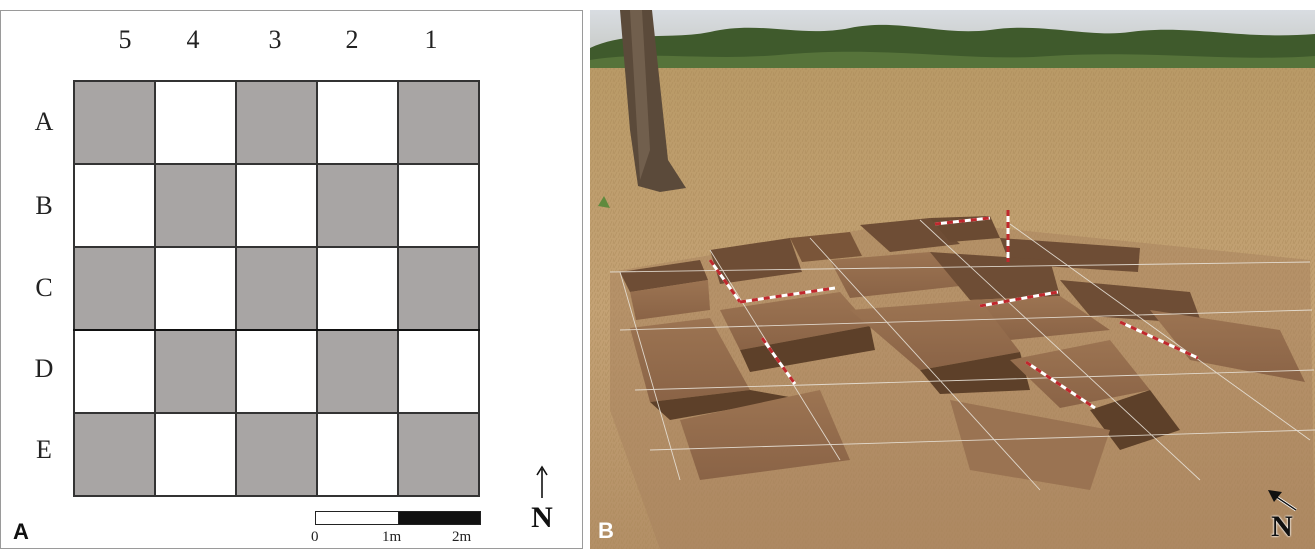  I want to click on grid-cell-C5, so click(114, 288).